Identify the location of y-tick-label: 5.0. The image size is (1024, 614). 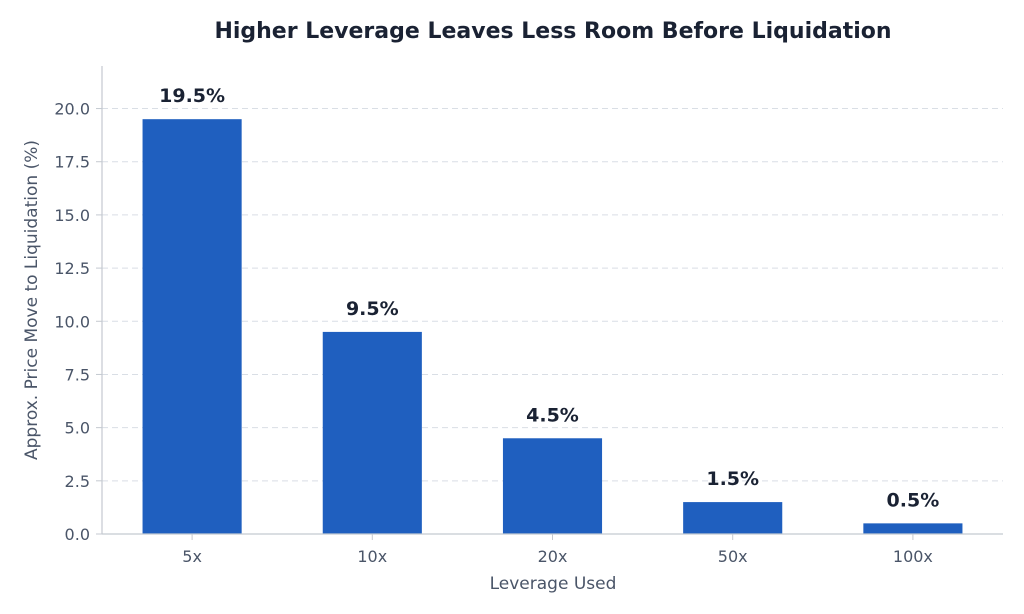
(77, 428).